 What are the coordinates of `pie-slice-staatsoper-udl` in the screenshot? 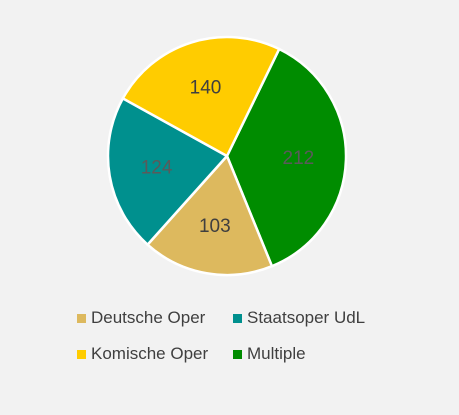 It's located at (167, 171).